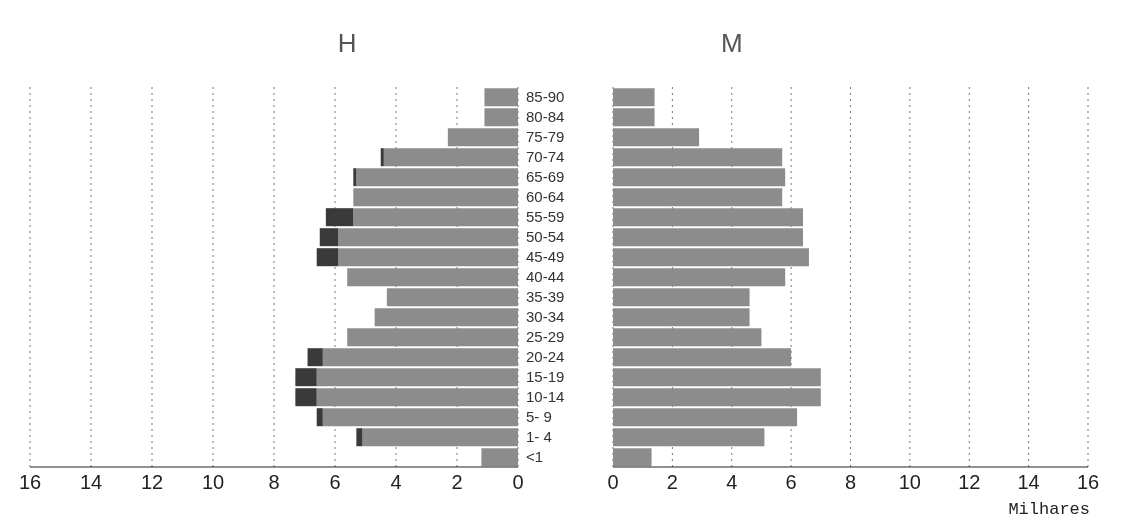 The width and height of the screenshot is (1121, 530). Describe the element at coordinates (347, 43) in the screenshot. I see `chart-title: H` at that location.